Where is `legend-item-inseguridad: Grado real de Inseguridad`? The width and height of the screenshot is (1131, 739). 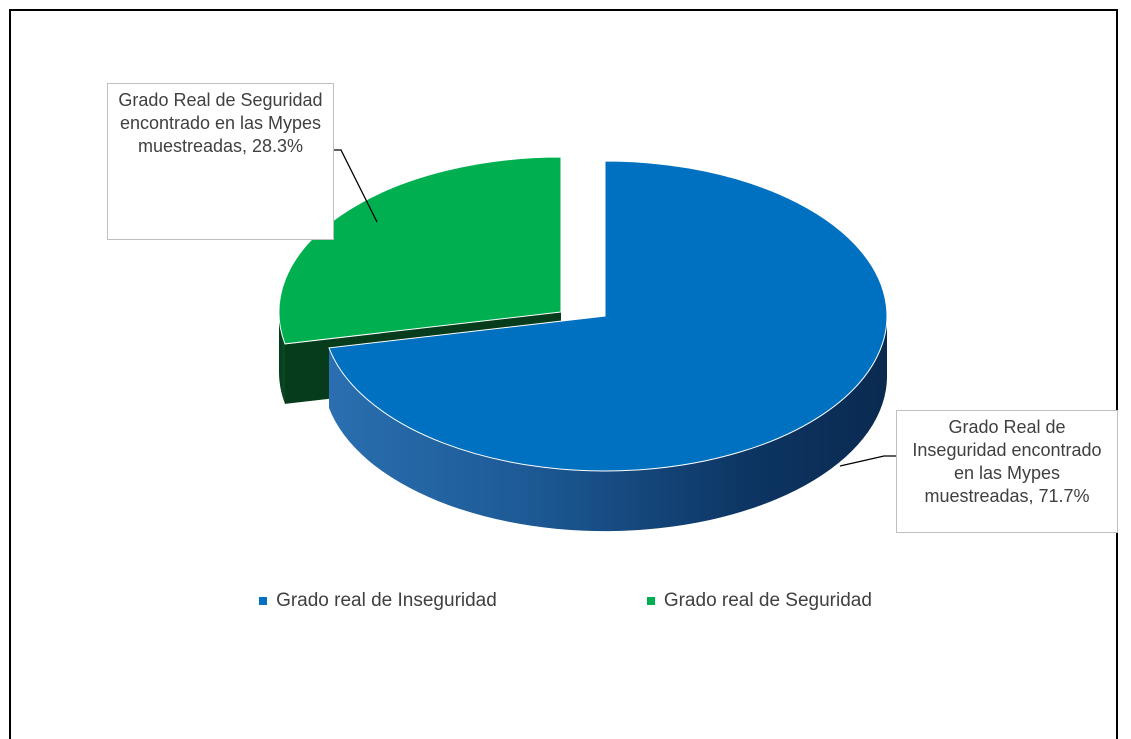
legend-item-inseguridad: Grado real de Inseguridad is located at coordinates (378, 601).